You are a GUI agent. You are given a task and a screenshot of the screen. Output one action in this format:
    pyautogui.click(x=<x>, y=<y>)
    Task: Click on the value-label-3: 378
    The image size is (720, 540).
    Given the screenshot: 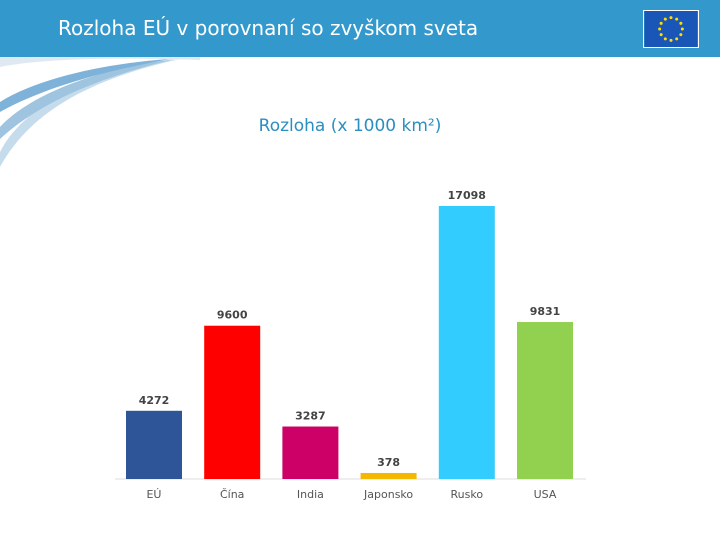 What is the action you would take?
    pyautogui.click(x=388, y=462)
    